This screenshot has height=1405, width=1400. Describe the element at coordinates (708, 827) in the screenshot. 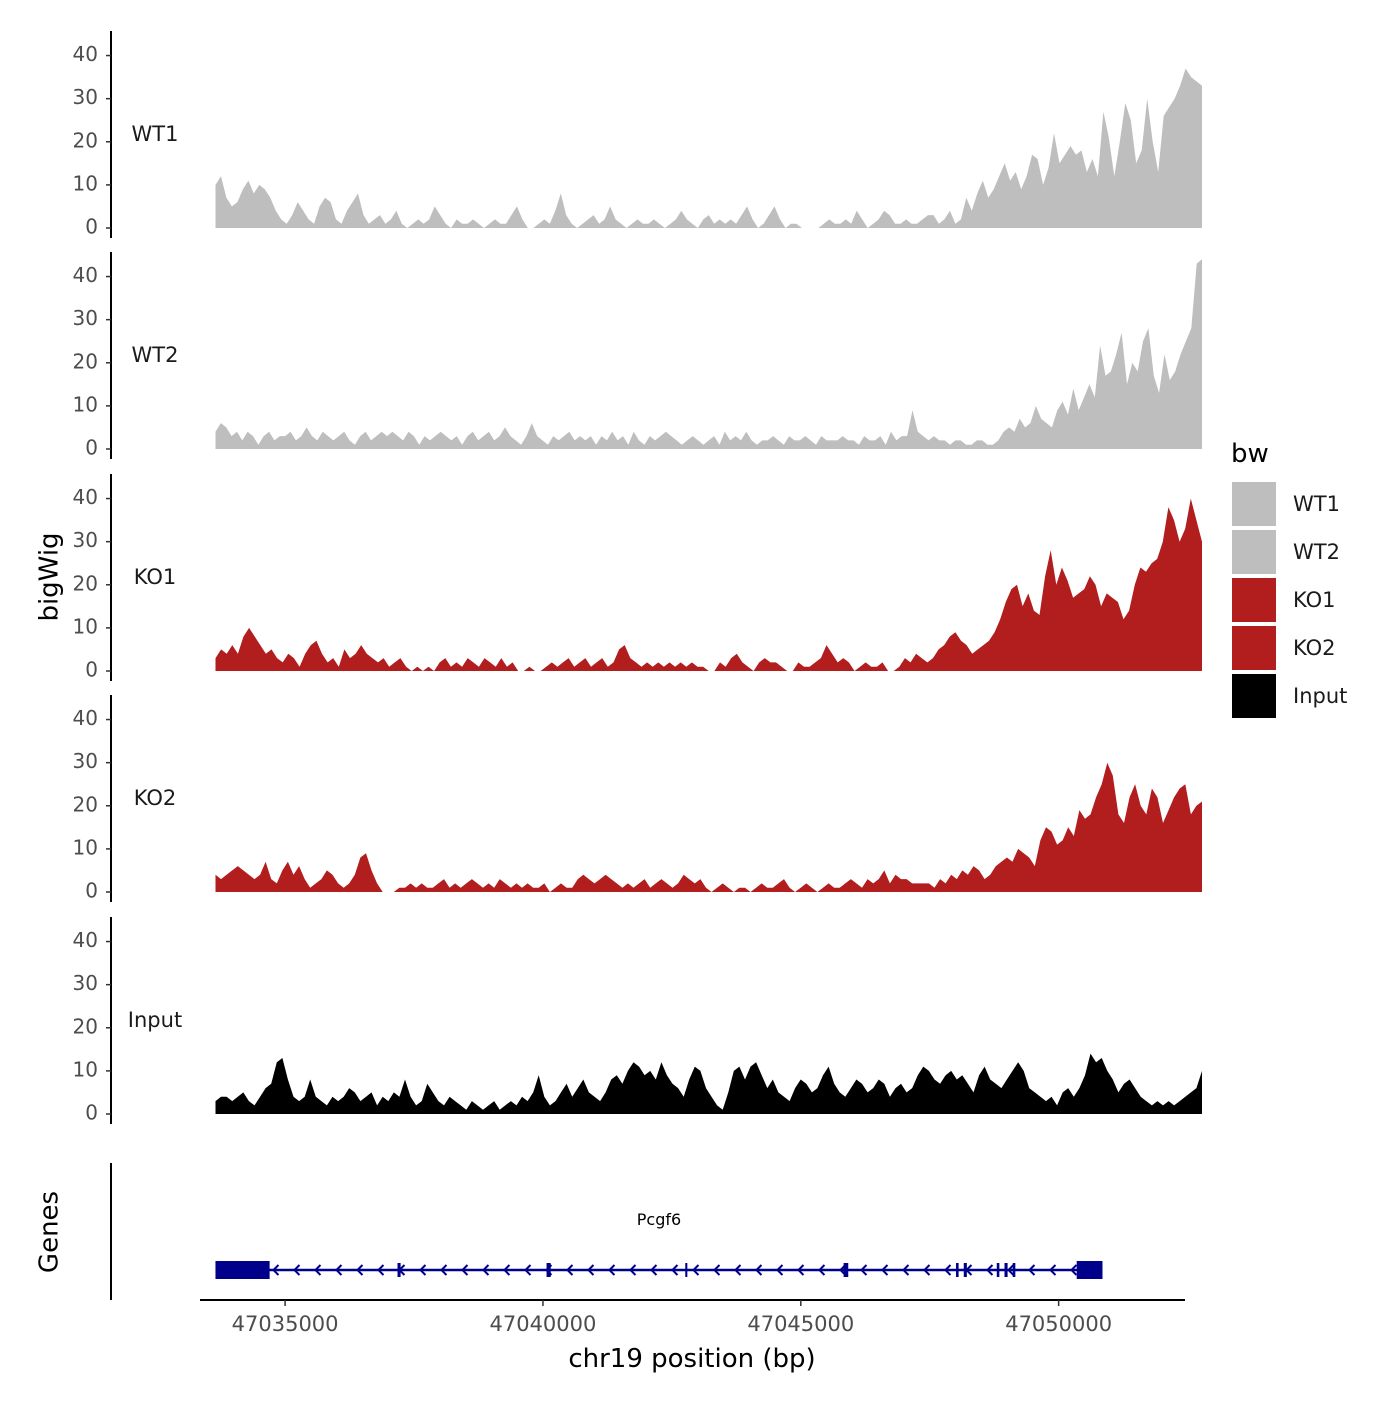

I see `area-series-ko2` at that location.